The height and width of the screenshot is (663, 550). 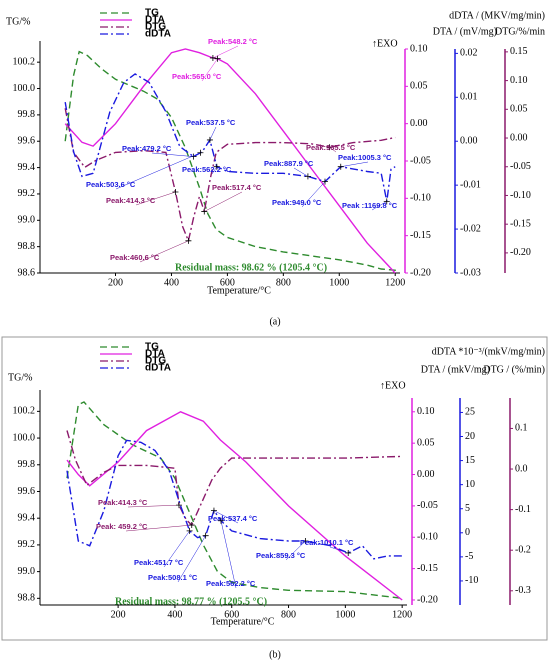 I want to click on panel-label: (b), so click(x=275, y=654).